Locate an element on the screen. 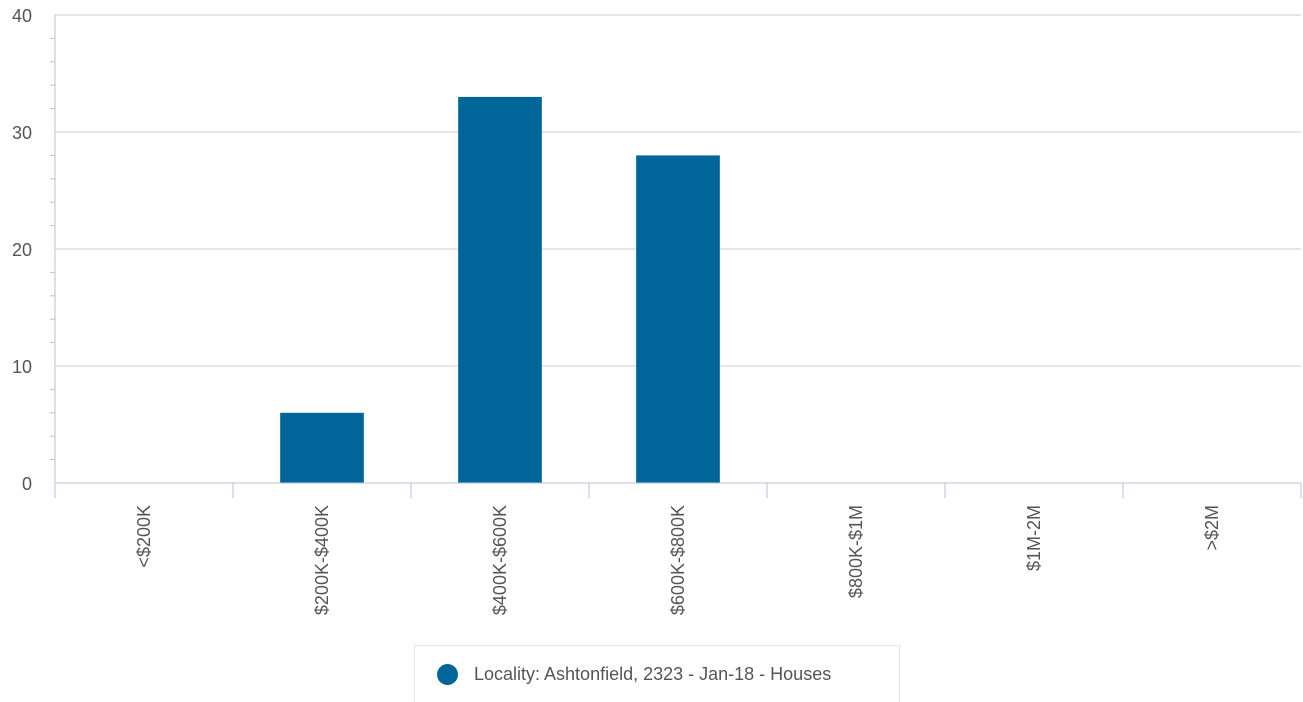  x-tick-label: $600K-$800K is located at coordinates (678, 560).